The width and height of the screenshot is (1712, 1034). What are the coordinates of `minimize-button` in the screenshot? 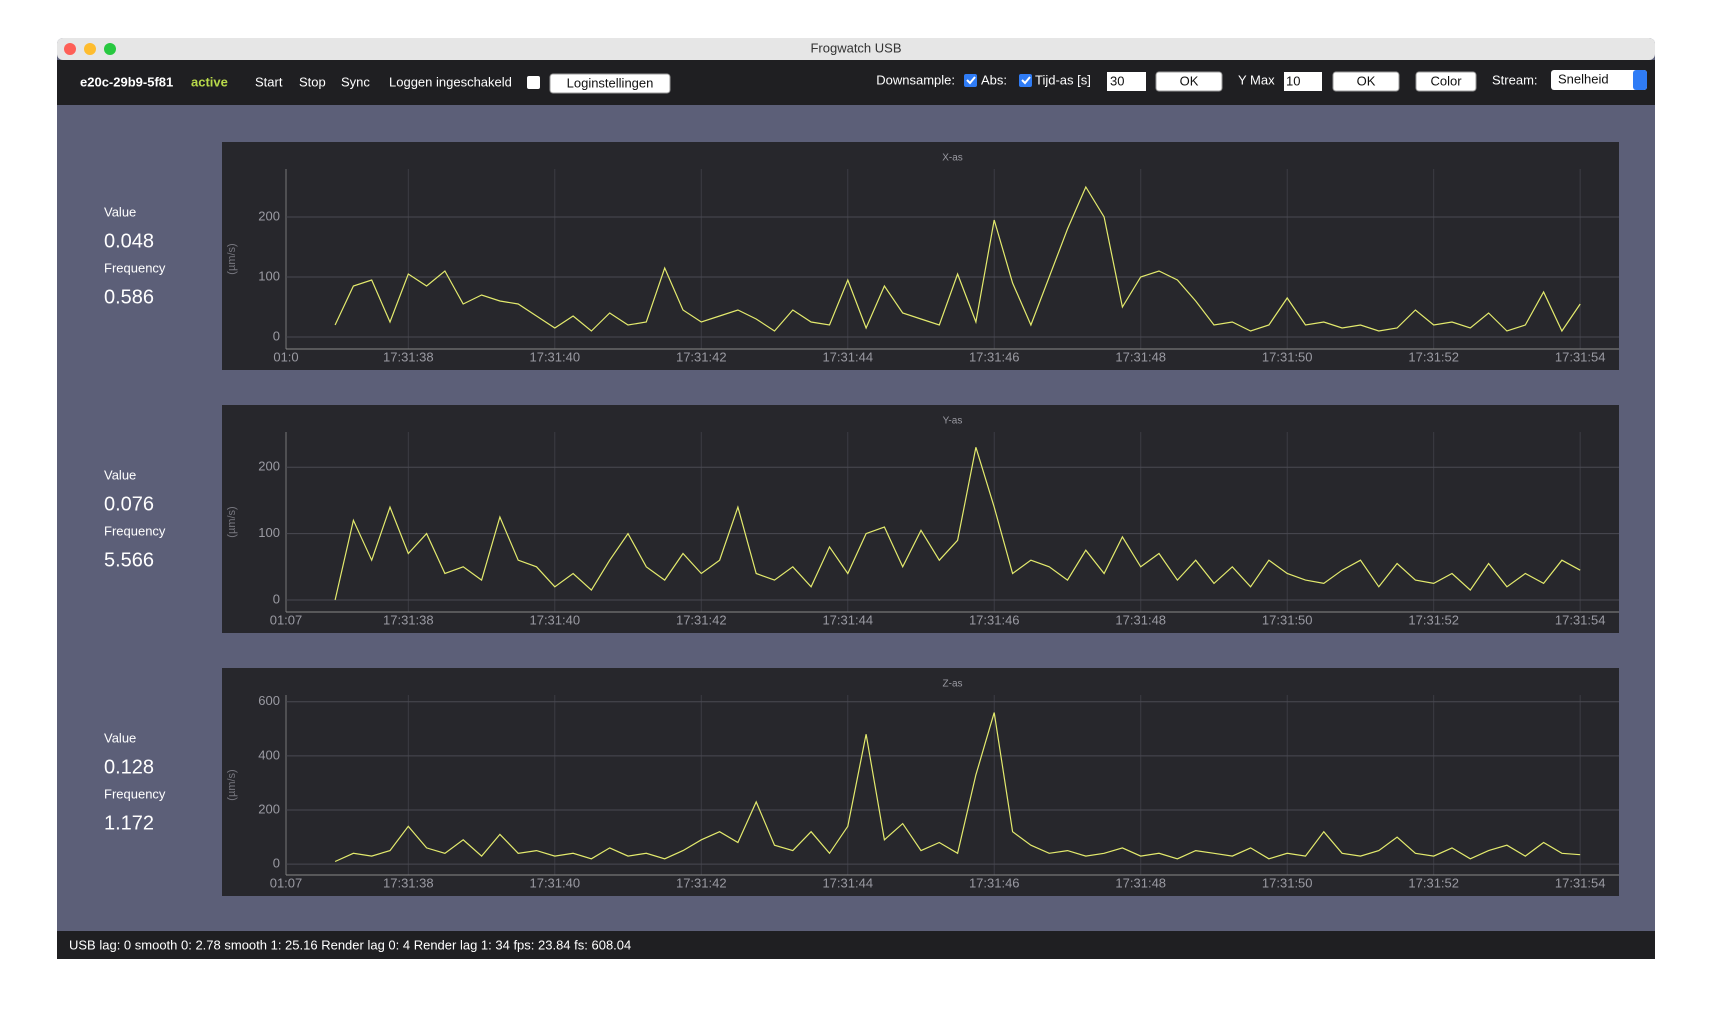 It's located at (90, 49).